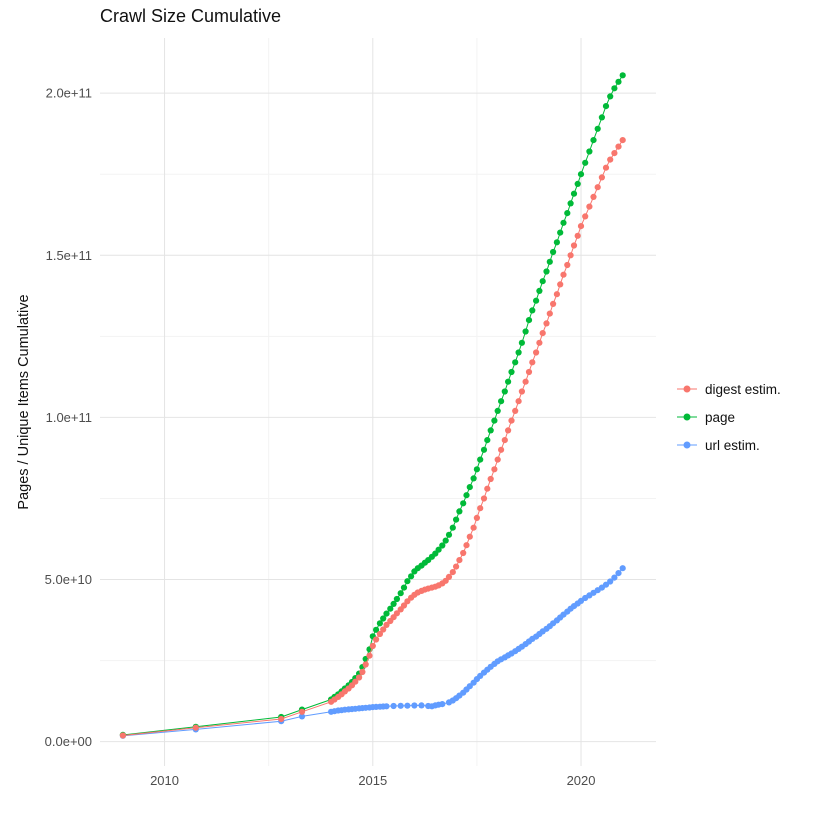  What do you see at coordinates (732, 445) in the screenshot?
I see `legend-label: url estim.` at bounding box center [732, 445].